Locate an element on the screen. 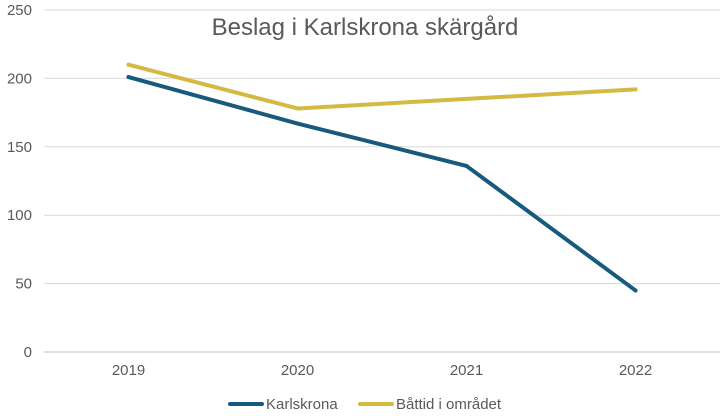  x-tick-label: 2022 is located at coordinates (635, 370).